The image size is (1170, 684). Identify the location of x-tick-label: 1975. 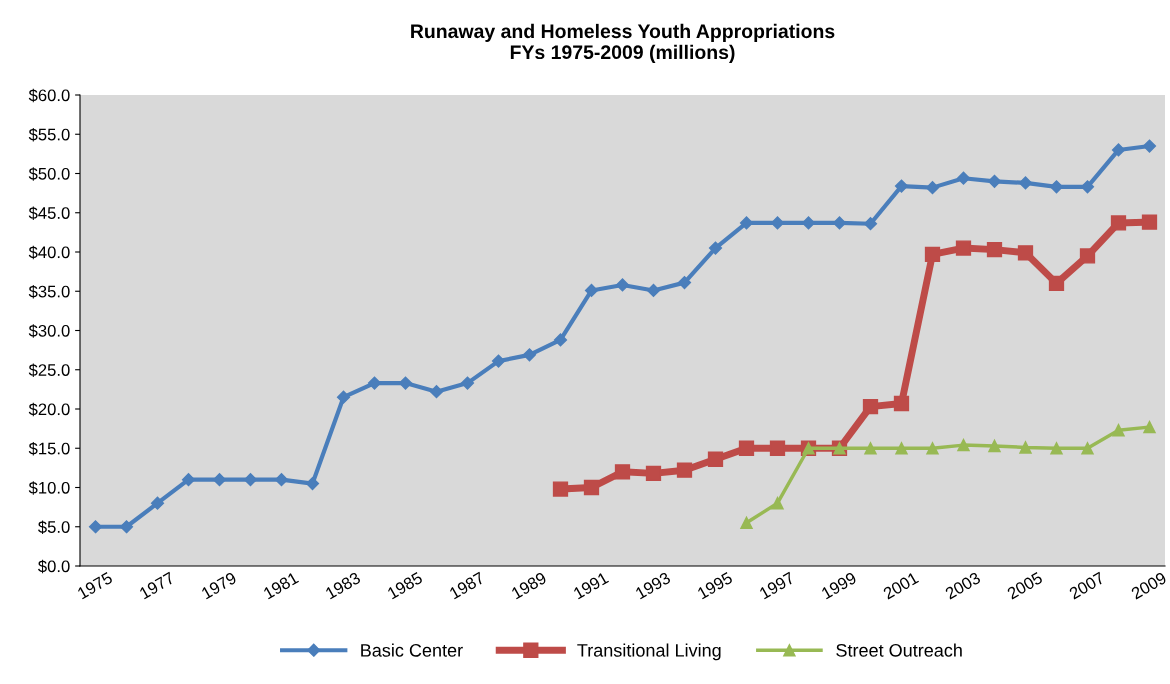
(95, 585).